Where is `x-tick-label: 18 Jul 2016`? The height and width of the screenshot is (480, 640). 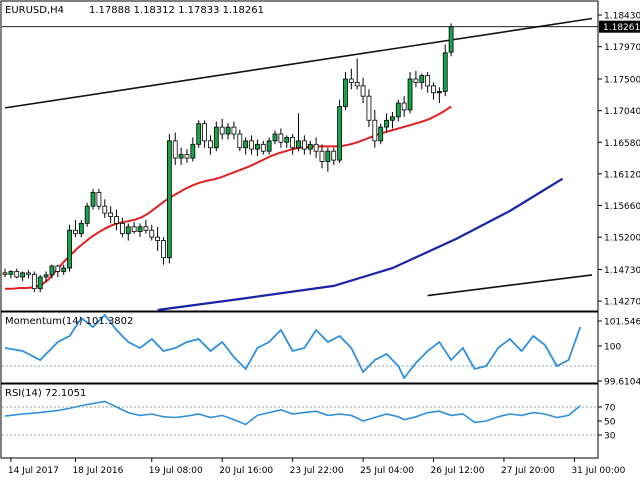
x-tick-label: 18 Jul 2016 is located at coordinates (97, 471).